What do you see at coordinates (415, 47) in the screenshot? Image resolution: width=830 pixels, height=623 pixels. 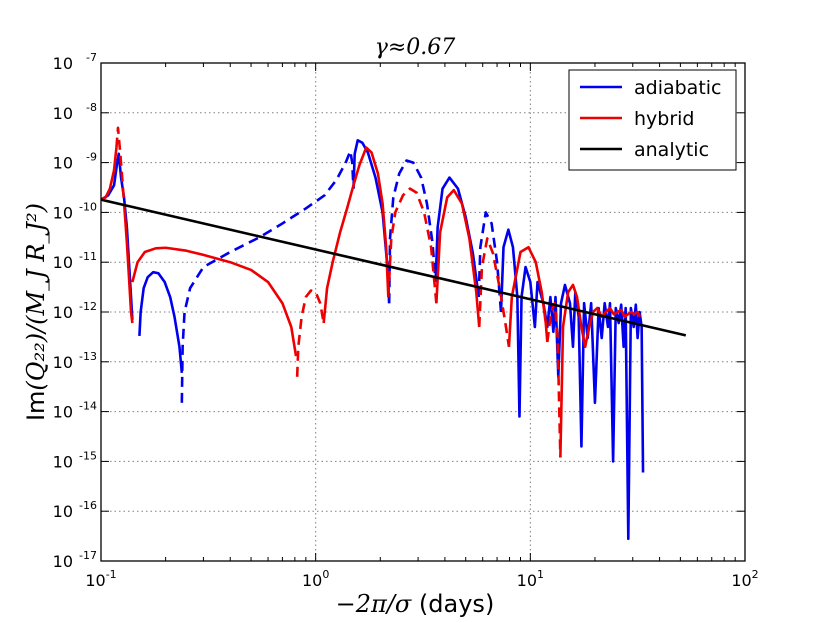 I see `chart-title: γ≈0.67` at bounding box center [415, 47].